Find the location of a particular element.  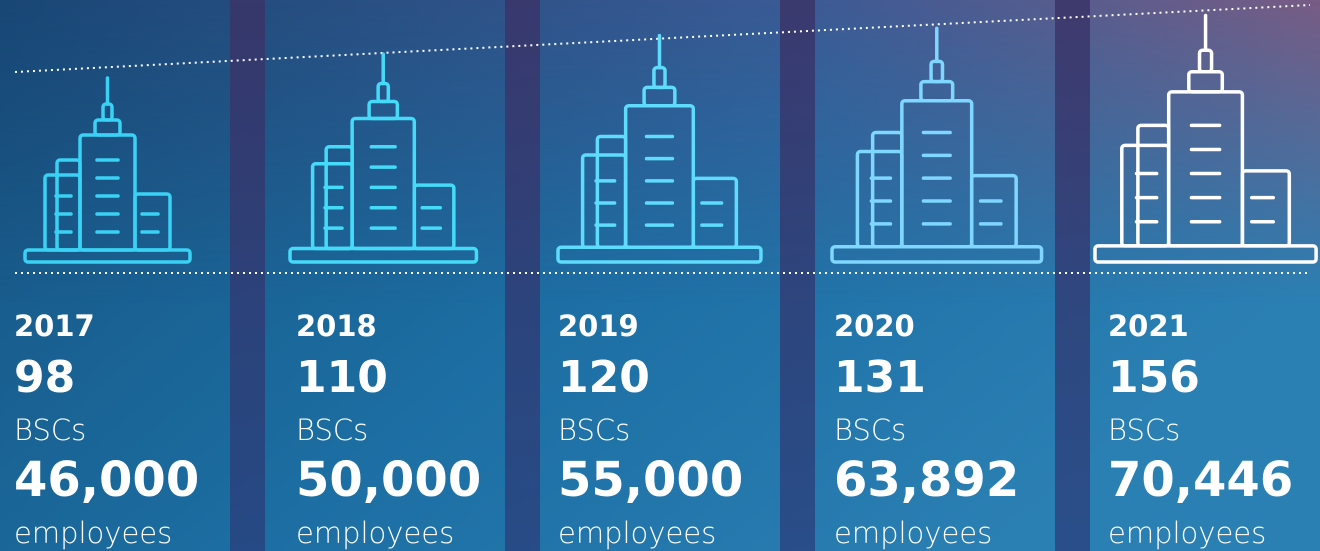

year: 2018 is located at coordinates (336, 326).